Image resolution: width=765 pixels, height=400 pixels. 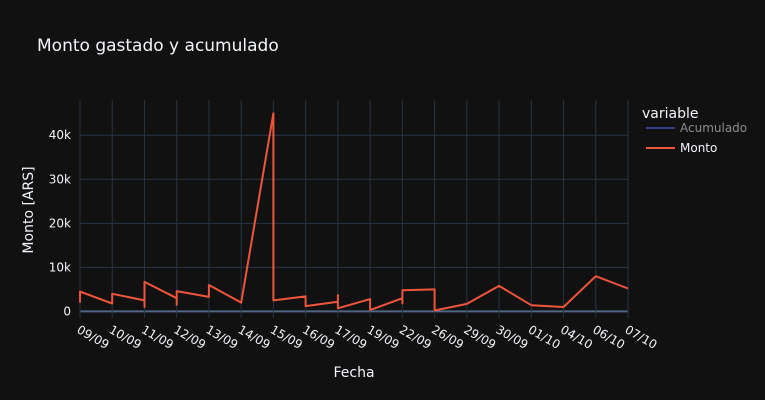 What do you see at coordinates (67, 311) in the screenshot?
I see `y-tick-label: 0` at bounding box center [67, 311].